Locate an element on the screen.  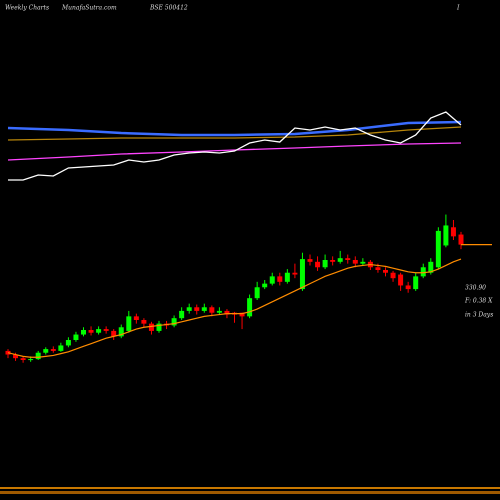
forecast: F: 0.38 X is located at coordinates (478, 301).